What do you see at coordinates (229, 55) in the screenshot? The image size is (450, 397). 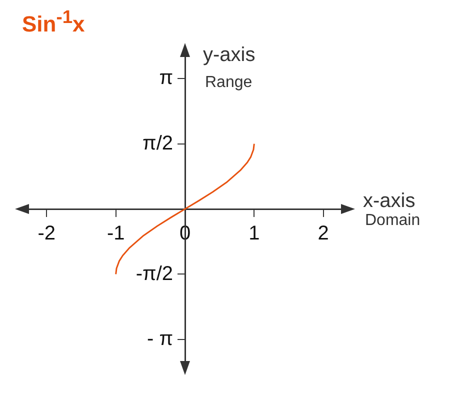 I see `y-axis-title: y-axis` at bounding box center [229, 55].